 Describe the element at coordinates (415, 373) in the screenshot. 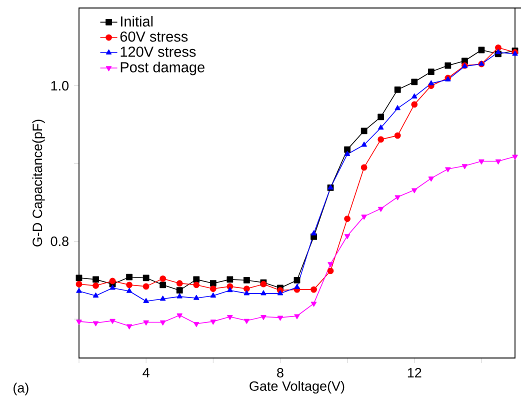

I see `x-tick-label: 12` at that location.